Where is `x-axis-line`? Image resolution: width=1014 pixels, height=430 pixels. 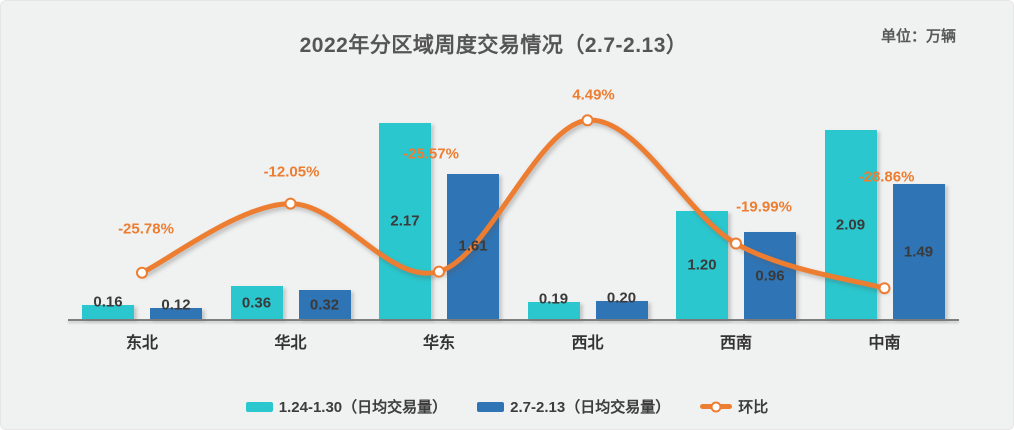 x-axis-line is located at coordinates (513, 320).